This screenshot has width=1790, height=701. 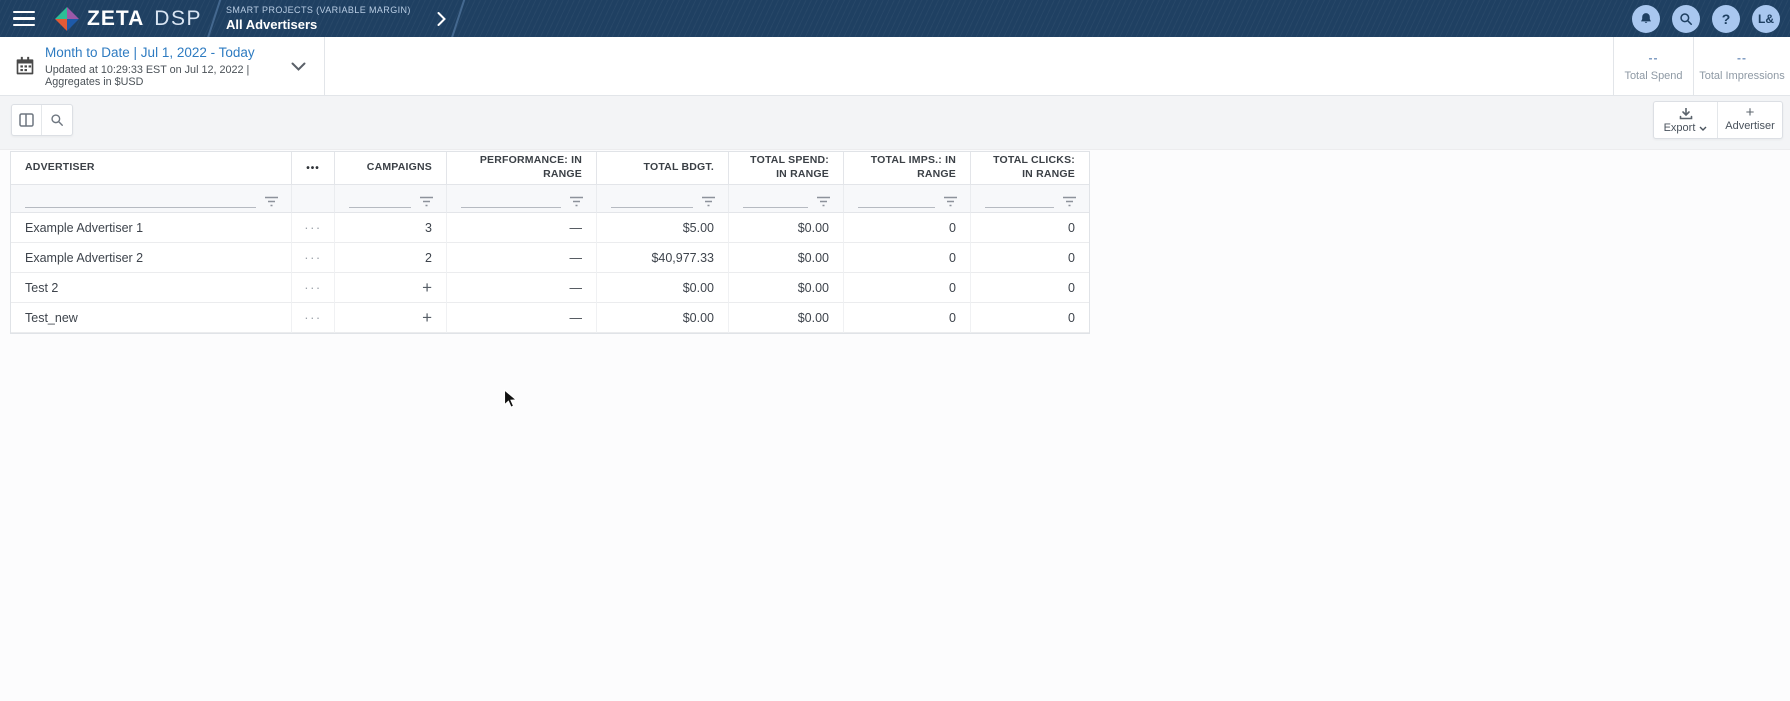 I want to click on columns-toggle-button, so click(x=27, y=120).